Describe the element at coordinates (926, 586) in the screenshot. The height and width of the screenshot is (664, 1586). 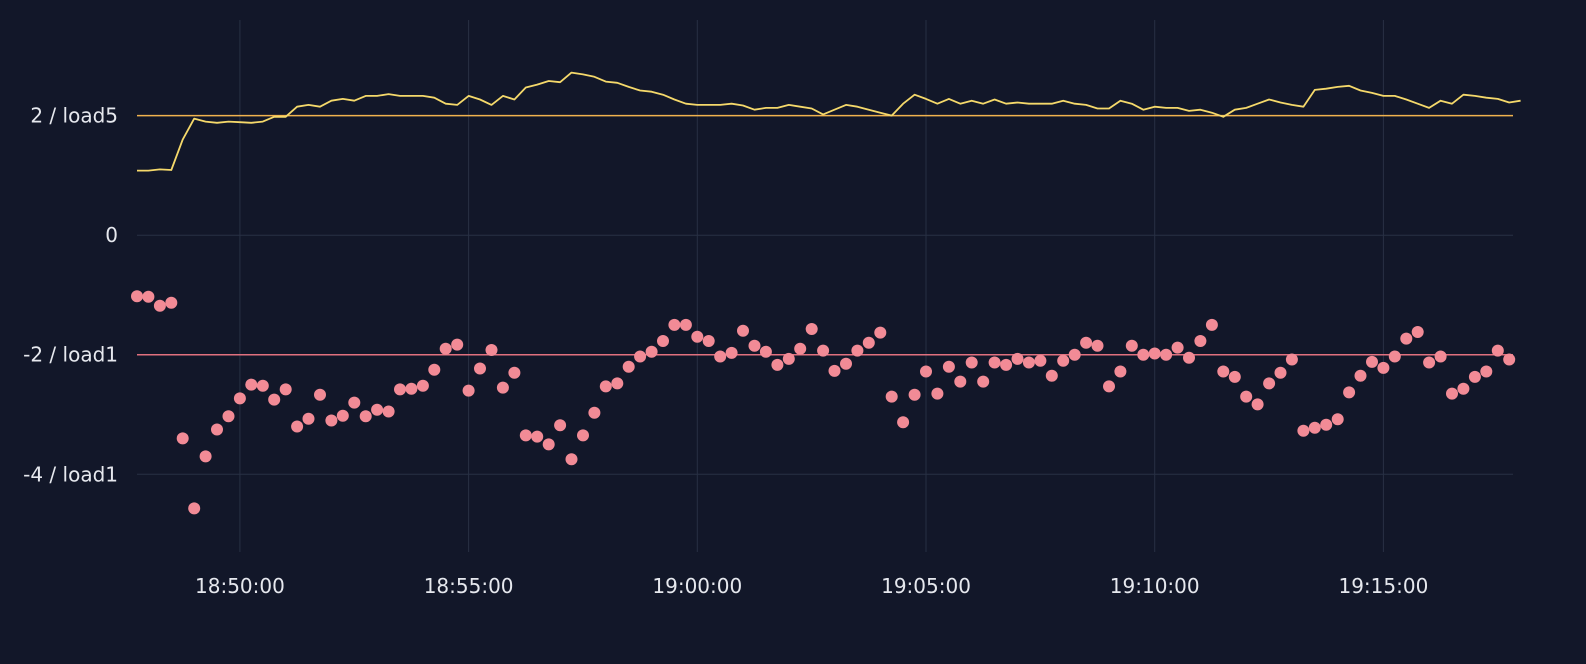
I see `x-tick-label-3: 19:05:00` at that location.